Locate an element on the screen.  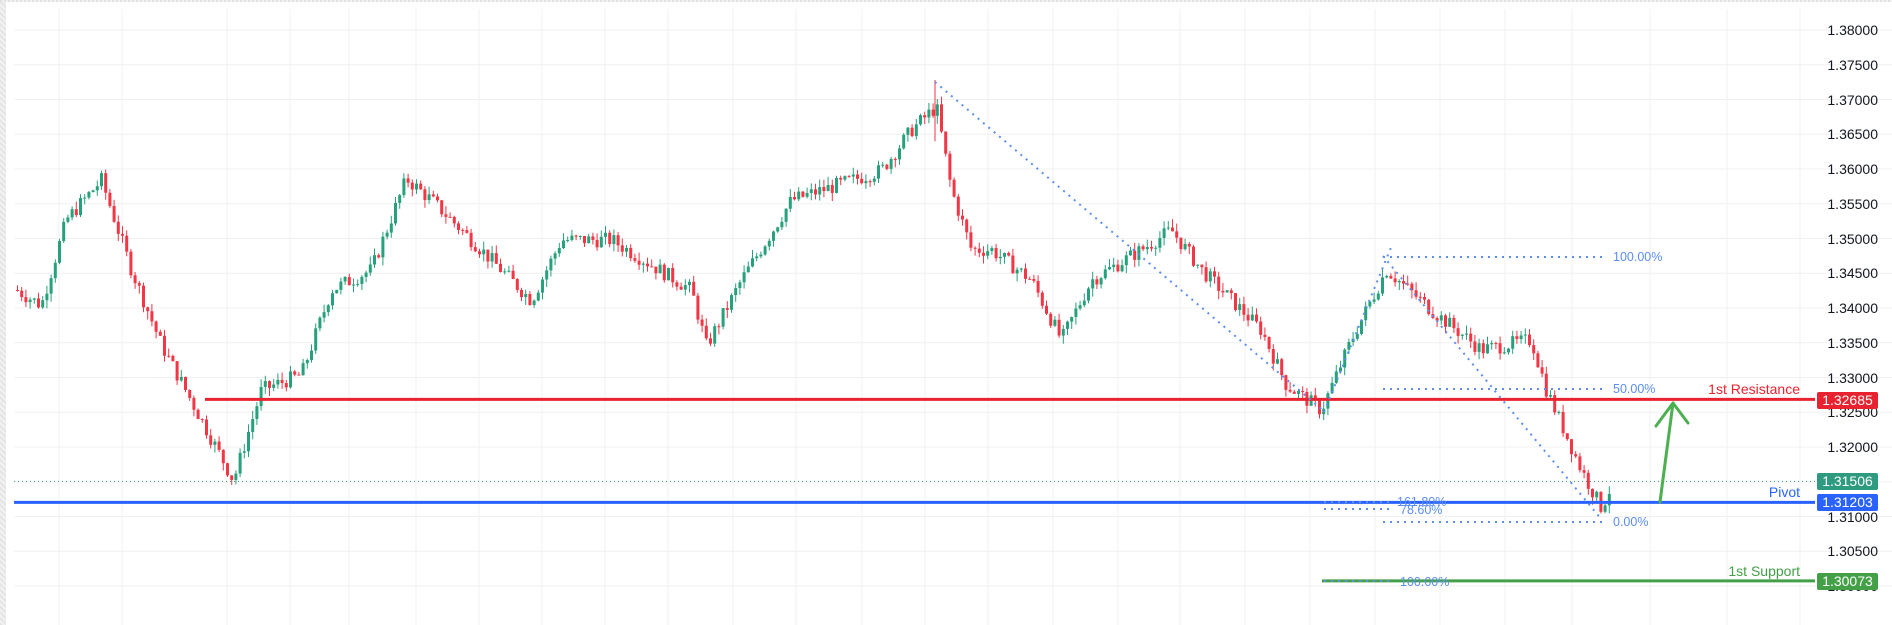
support-label: 1st Support is located at coordinates (1764, 571).